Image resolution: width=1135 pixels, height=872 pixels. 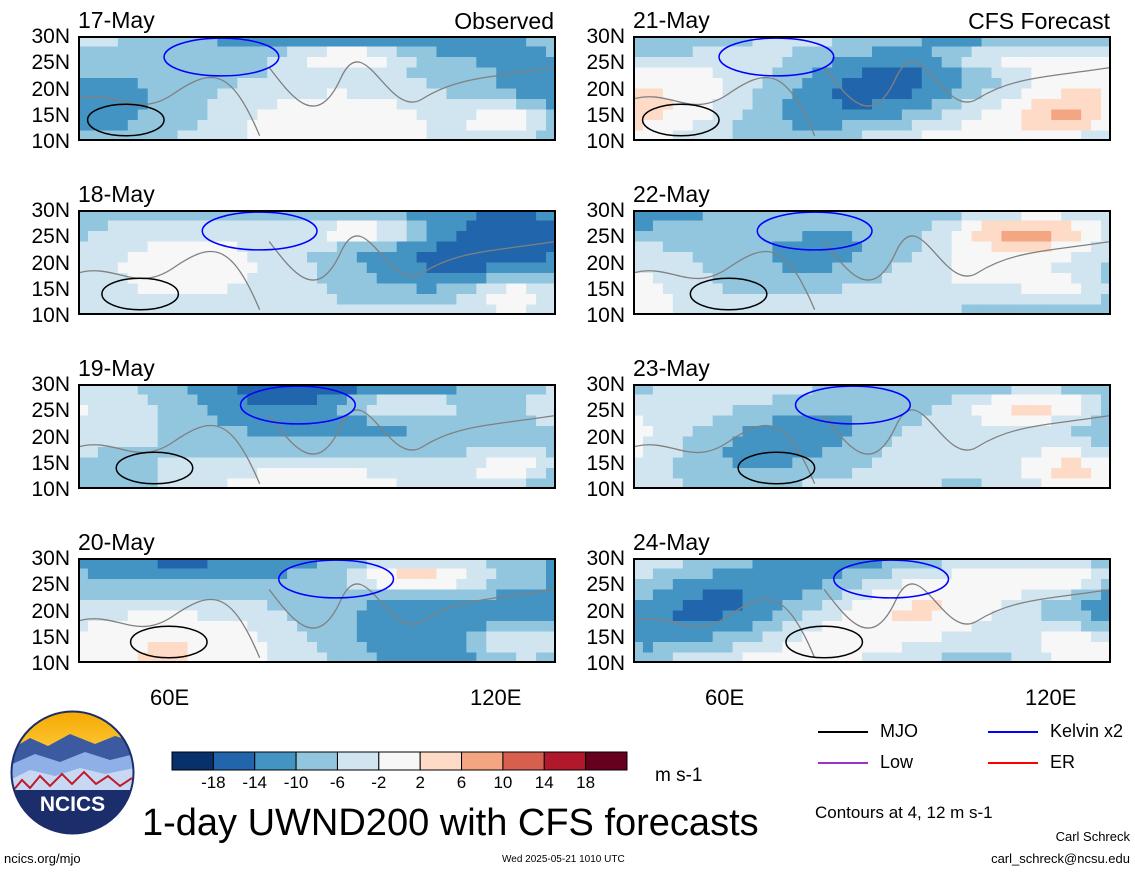 I want to click on legend-label: Low, so click(x=897, y=762).